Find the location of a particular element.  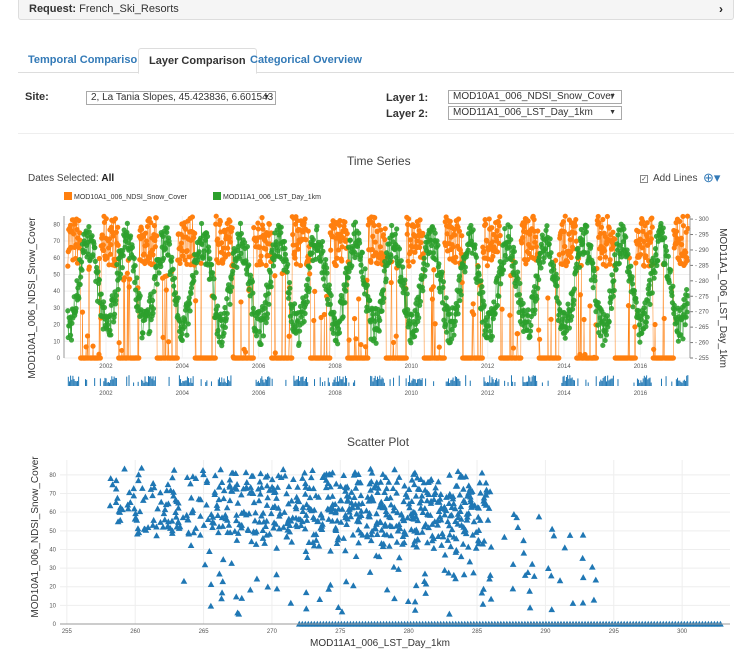

site-select: 2, La Tania Slopes, 45.423836, 6.601543 ▼ is located at coordinates (181, 98).